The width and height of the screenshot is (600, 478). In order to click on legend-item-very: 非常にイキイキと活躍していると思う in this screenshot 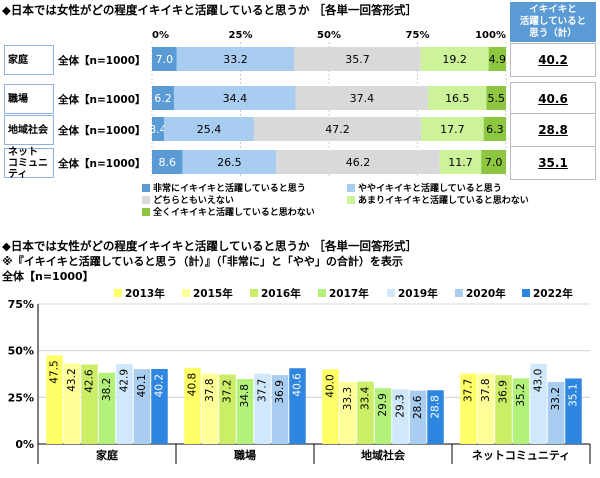, I will do `click(224, 187)`.